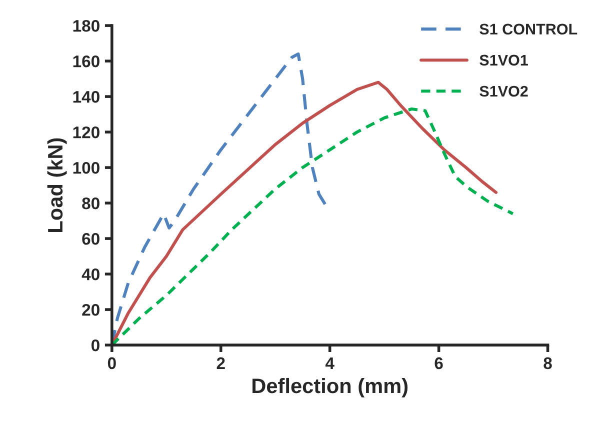  I want to click on y-tick-label: 180, so click(86, 26).